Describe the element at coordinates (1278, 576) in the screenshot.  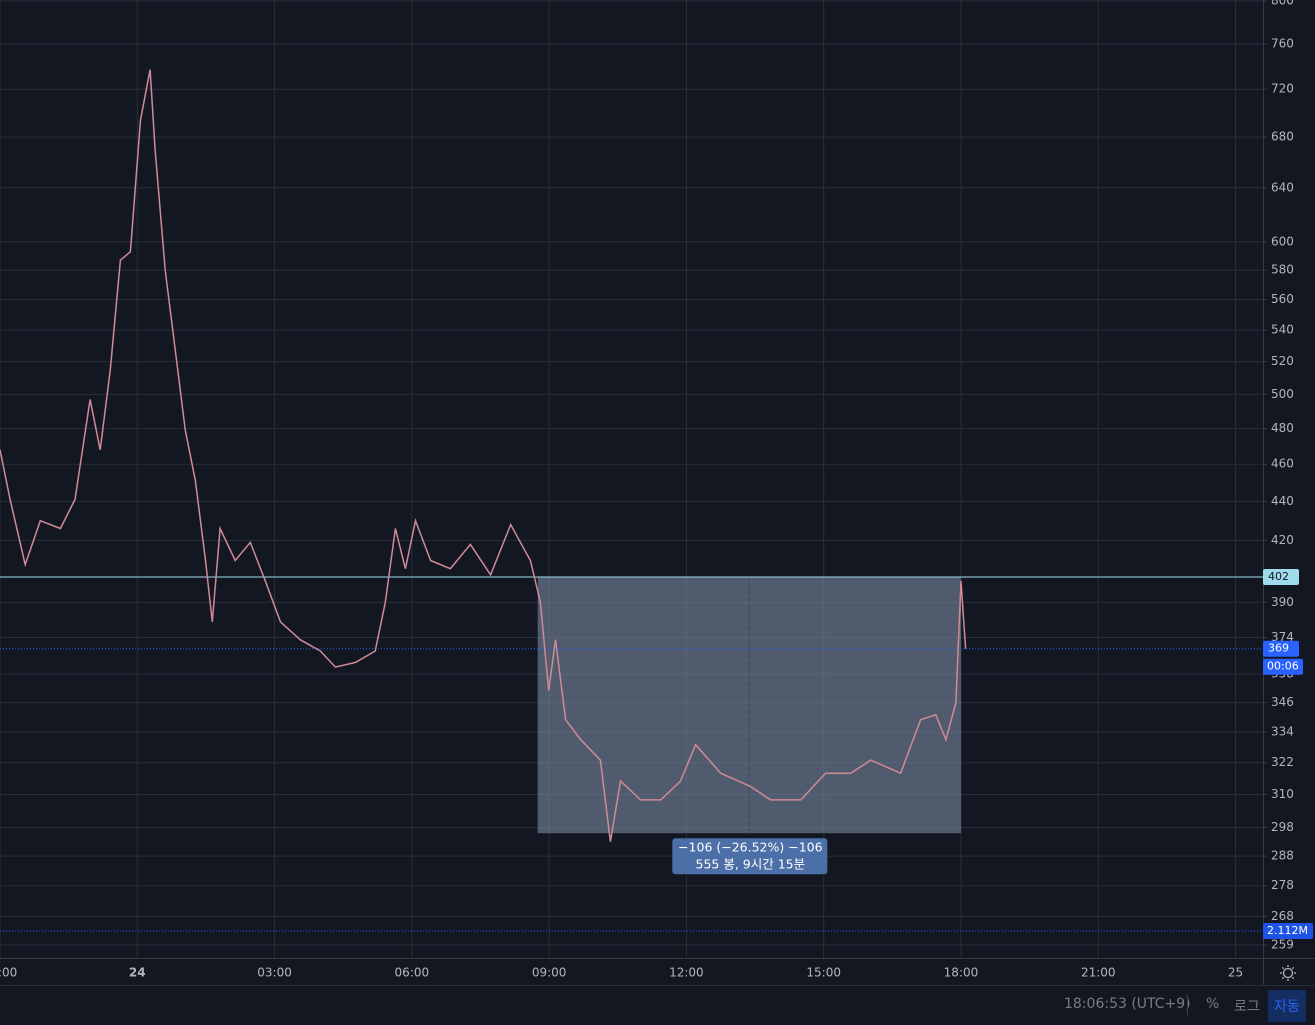
I see `price-badge-label: 402` at that location.